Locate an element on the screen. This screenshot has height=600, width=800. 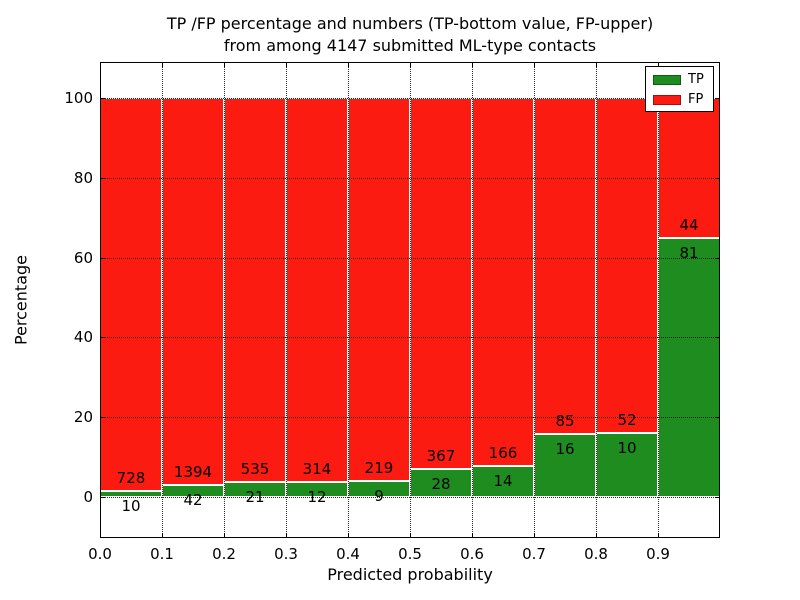
tp-legend-label: TP is located at coordinates (696, 79).